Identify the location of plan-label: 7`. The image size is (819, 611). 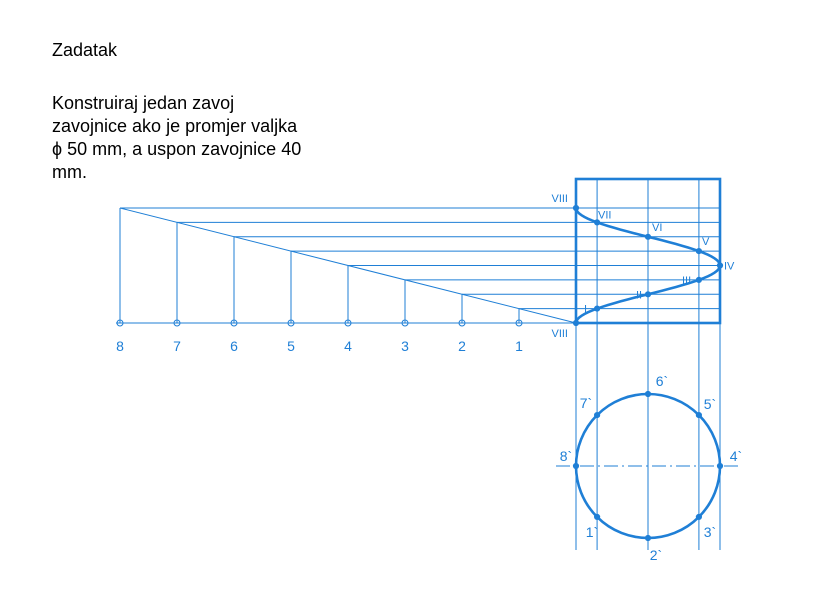
(586, 403).